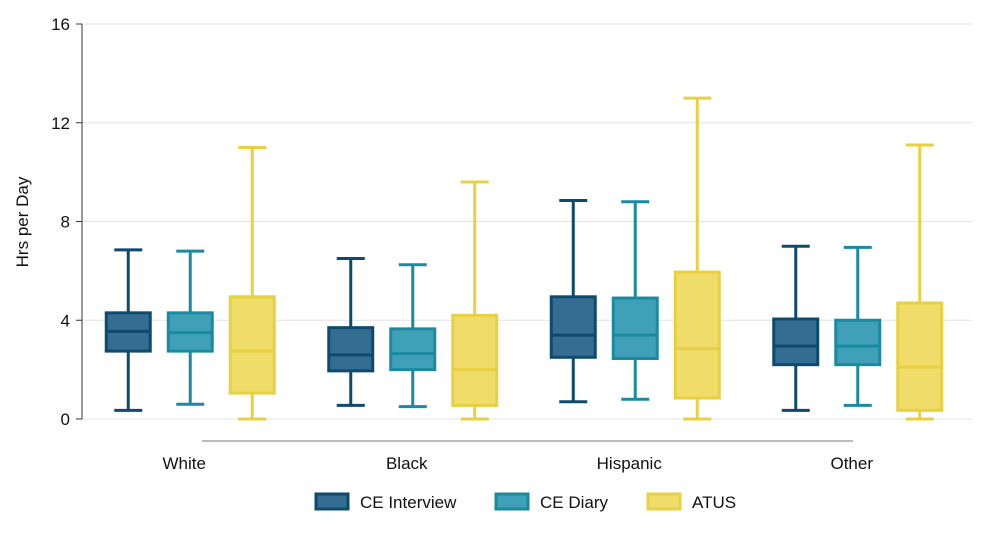  What do you see at coordinates (60, 123) in the screenshot?
I see `y-tick-label: 12` at bounding box center [60, 123].